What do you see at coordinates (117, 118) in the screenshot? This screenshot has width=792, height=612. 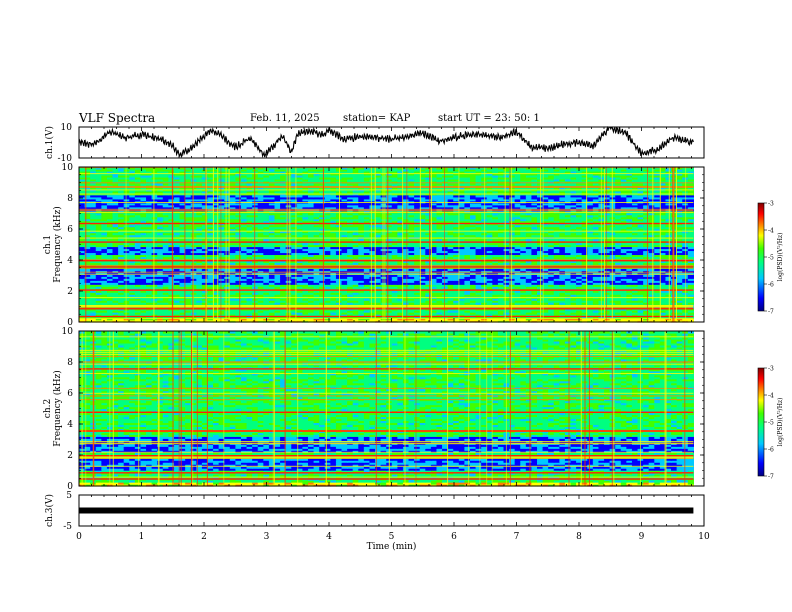 I see `plot-title: VLF Spectra` at bounding box center [117, 118].